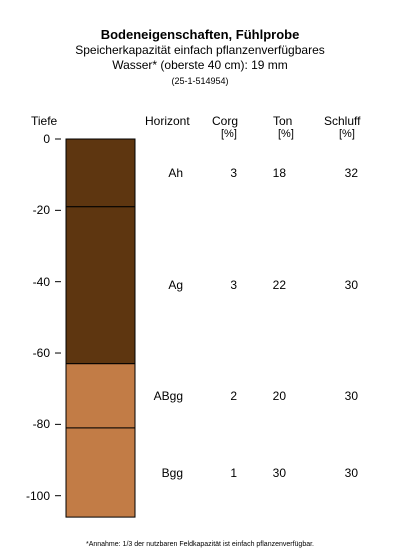 The width and height of the screenshot is (400, 556). Describe the element at coordinates (200, 65) in the screenshot. I see `chart-subtitle-line-2: Wasser* (oberste 40 cm): 19 mm` at that location.